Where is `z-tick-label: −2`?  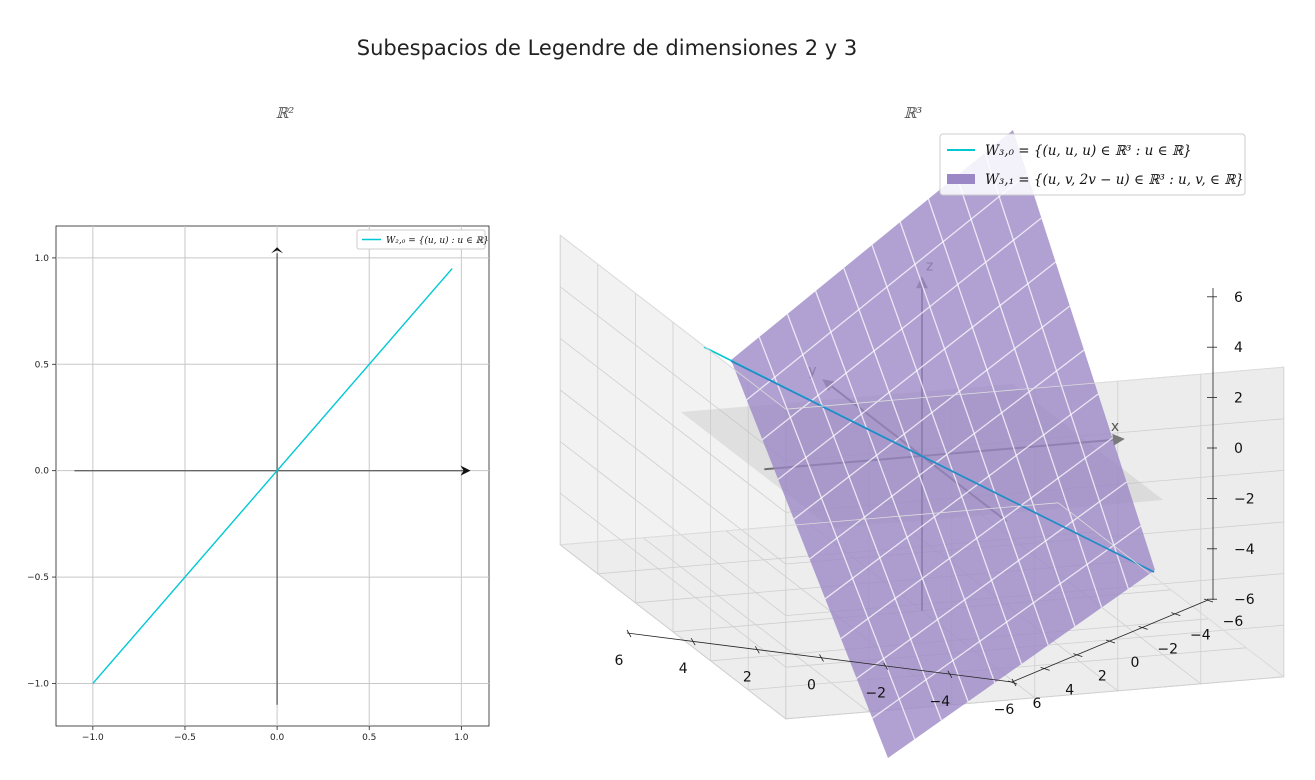 z-tick-label: −2 is located at coordinates (1244, 499).